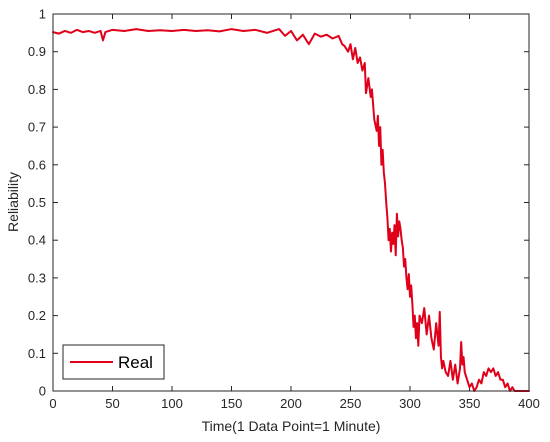 The height and width of the screenshot is (442, 550). I want to click on legend-label-real: Real, so click(135, 362).